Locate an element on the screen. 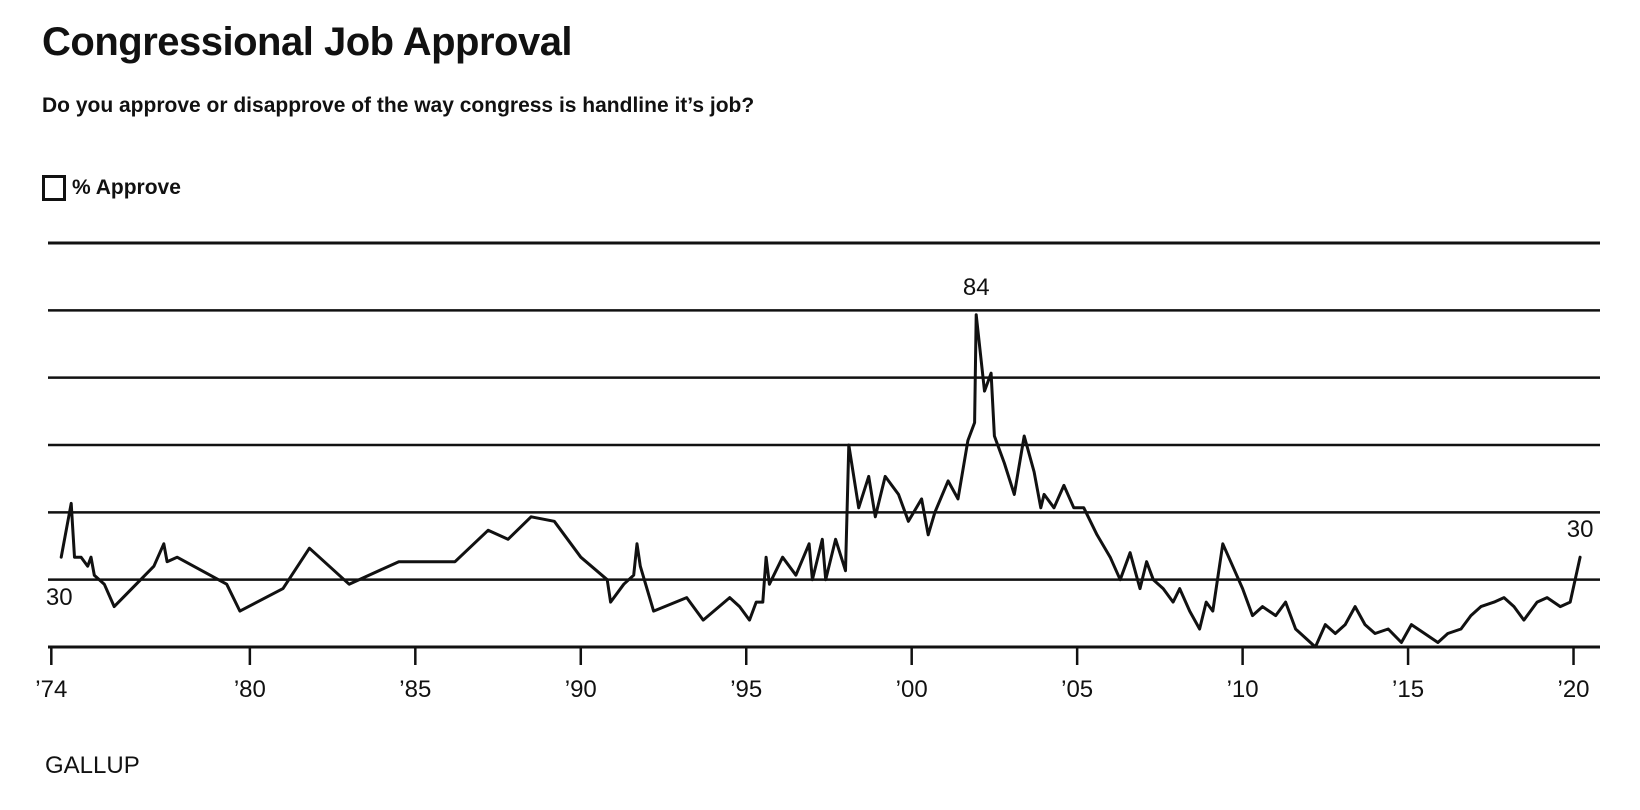  x-tick-label: ’05 is located at coordinates (1077, 689).